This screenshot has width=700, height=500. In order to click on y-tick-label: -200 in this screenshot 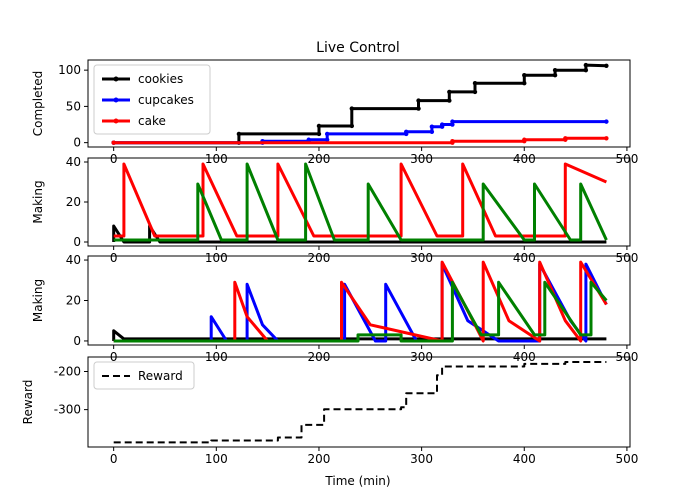, I will do `click(67, 371)`.